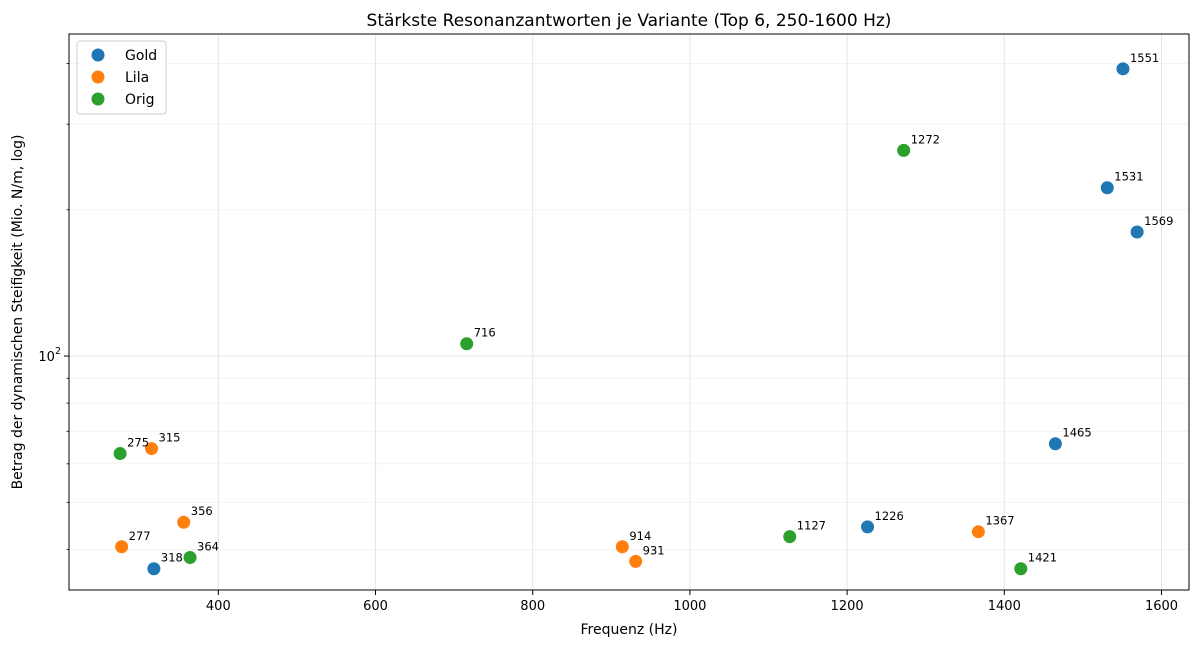 This screenshot has height=647, width=1200. What do you see at coordinates (172, 558) in the screenshot?
I see `data-point-label: 318` at bounding box center [172, 558].